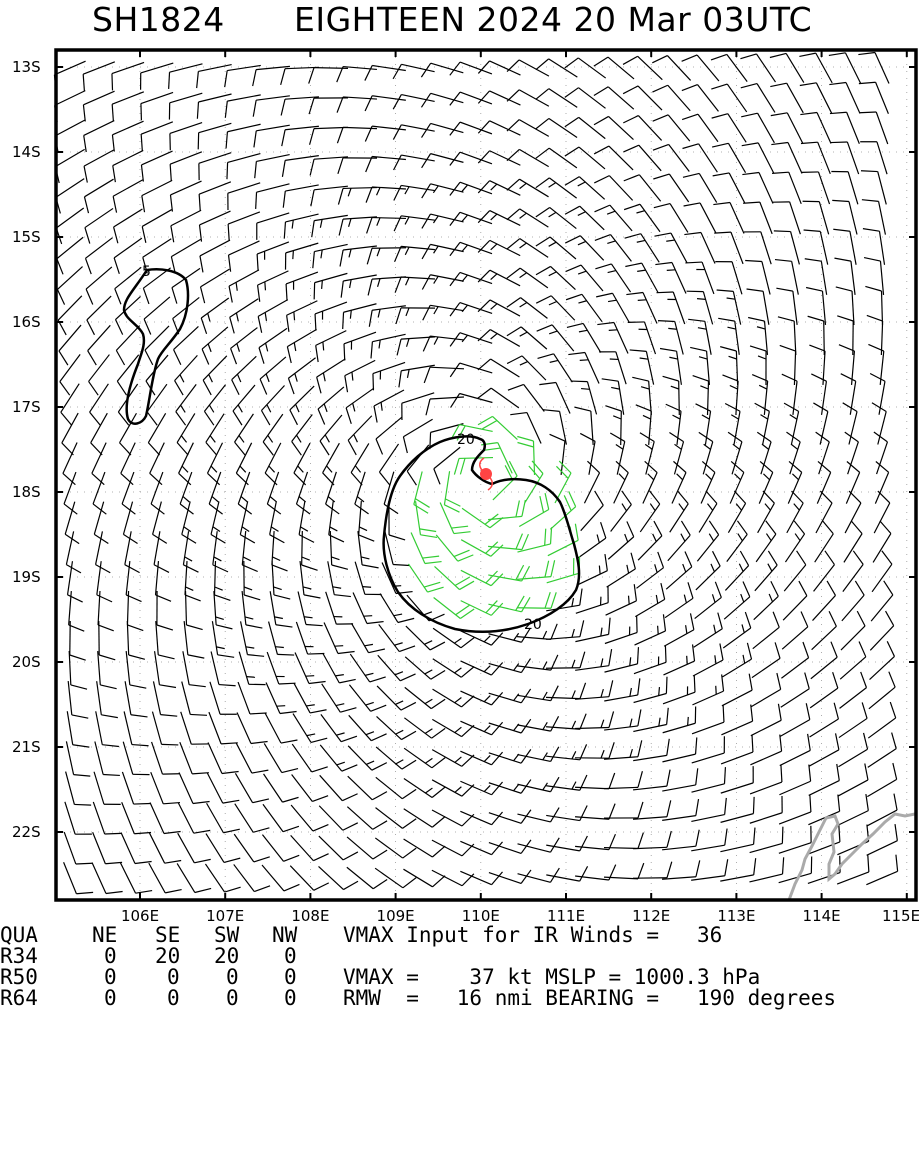  Describe the element at coordinates (486, 474) in the screenshot. I see `storm-center` at that location.